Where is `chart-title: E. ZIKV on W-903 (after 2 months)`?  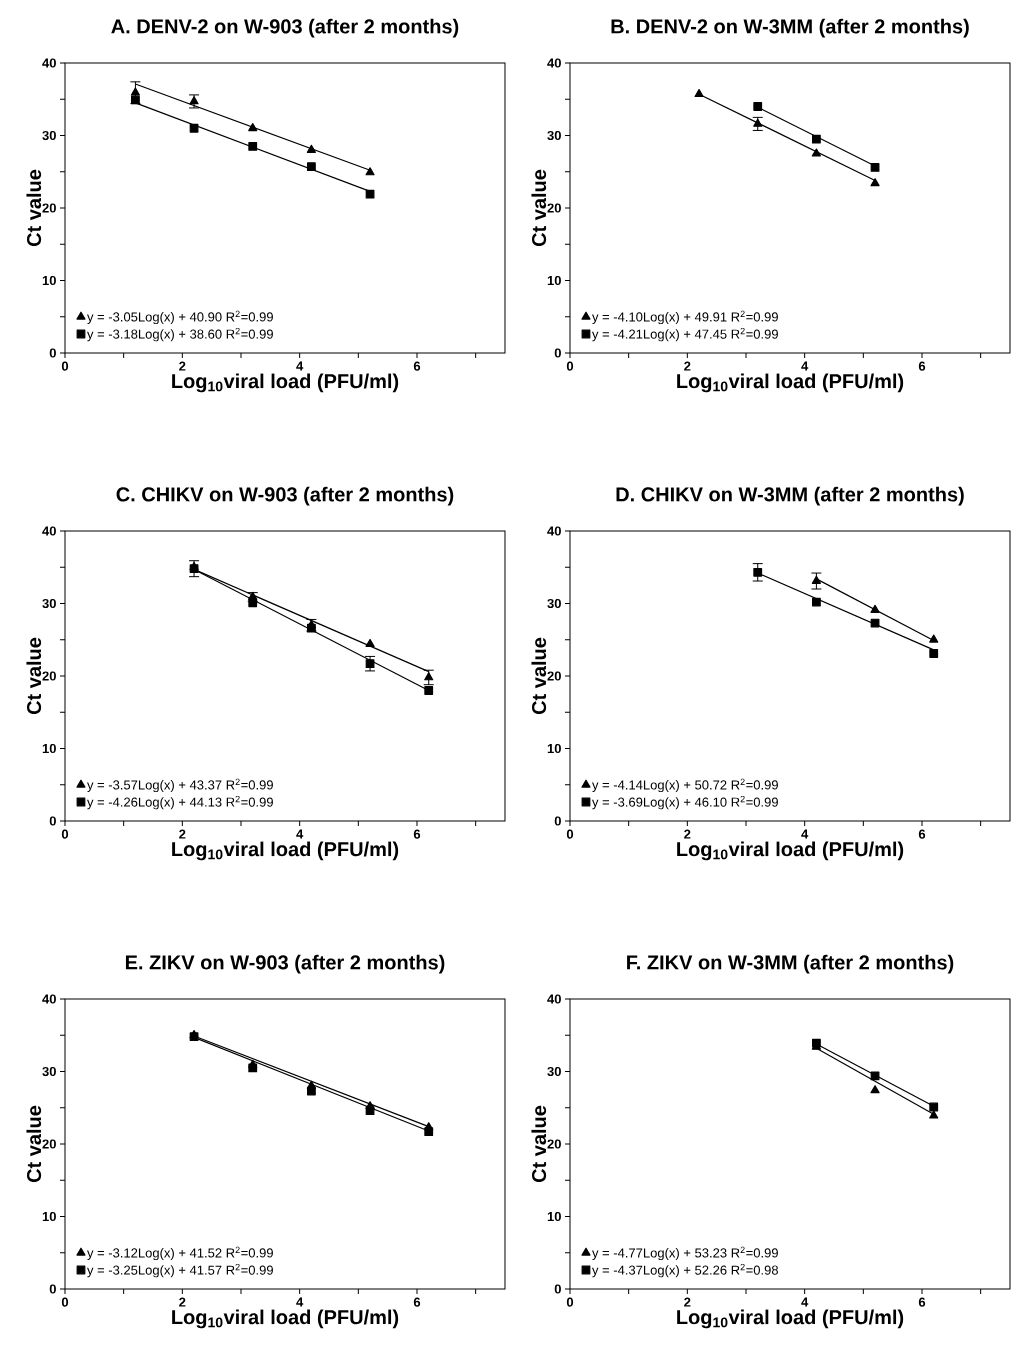
chart-title: E. ZIKV on W-903 (after 2 months) is located at coordinates (285, 964).